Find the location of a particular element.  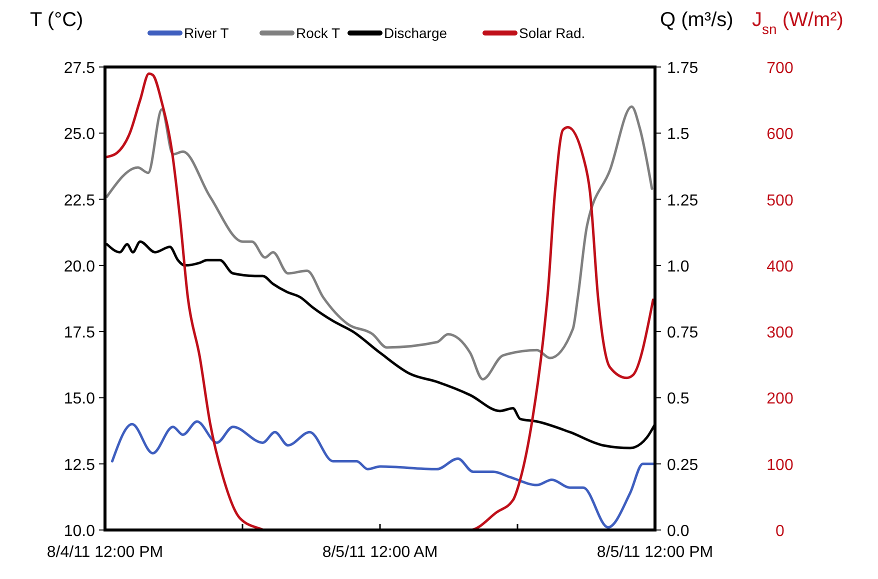

legend-label: Solar Rad. is located at coordinates (552, 33).